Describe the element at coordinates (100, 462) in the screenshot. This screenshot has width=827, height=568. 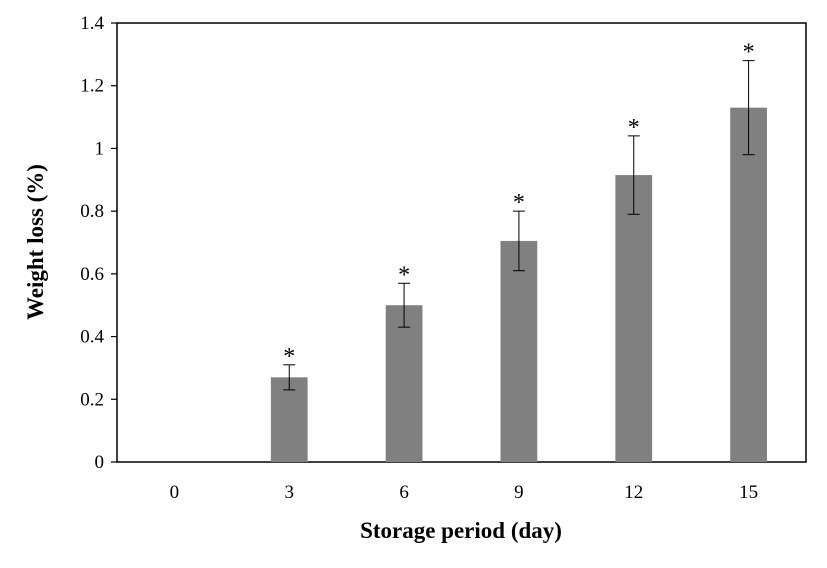
I see `y-tick-label: 0` at that location.